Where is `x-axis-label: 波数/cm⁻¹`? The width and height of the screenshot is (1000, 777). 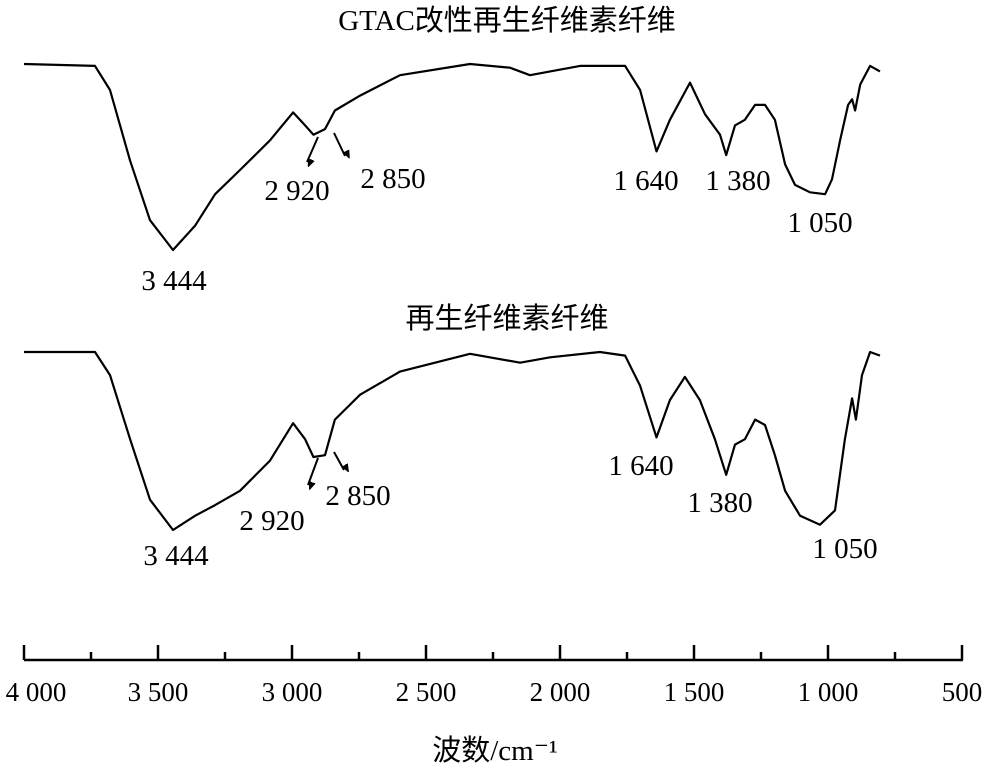 x-axis-label: 波数/cm⁻¹ is located at coordinates (495, 750).